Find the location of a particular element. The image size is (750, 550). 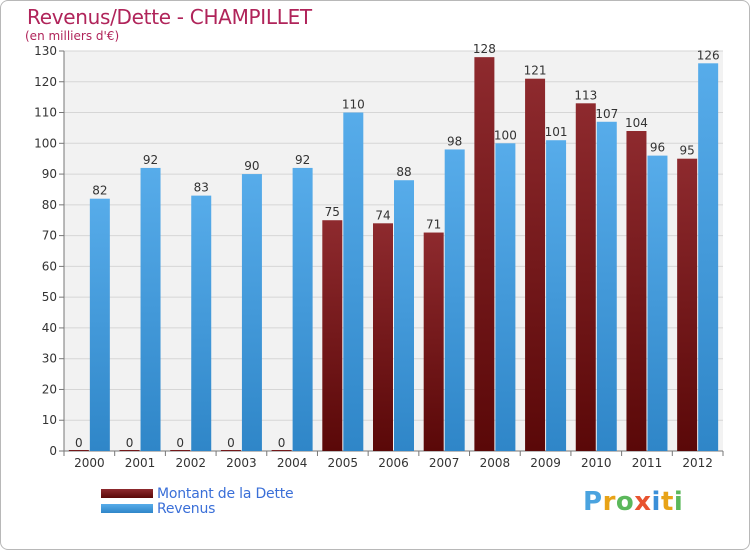

y-tick-label: 10 is located at coordinates (49, 420).